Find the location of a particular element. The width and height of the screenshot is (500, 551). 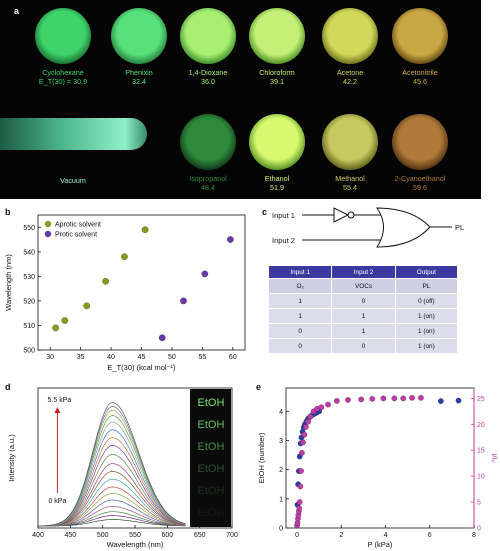

et30-value: 42.2 is located at coordinates (350, 81).